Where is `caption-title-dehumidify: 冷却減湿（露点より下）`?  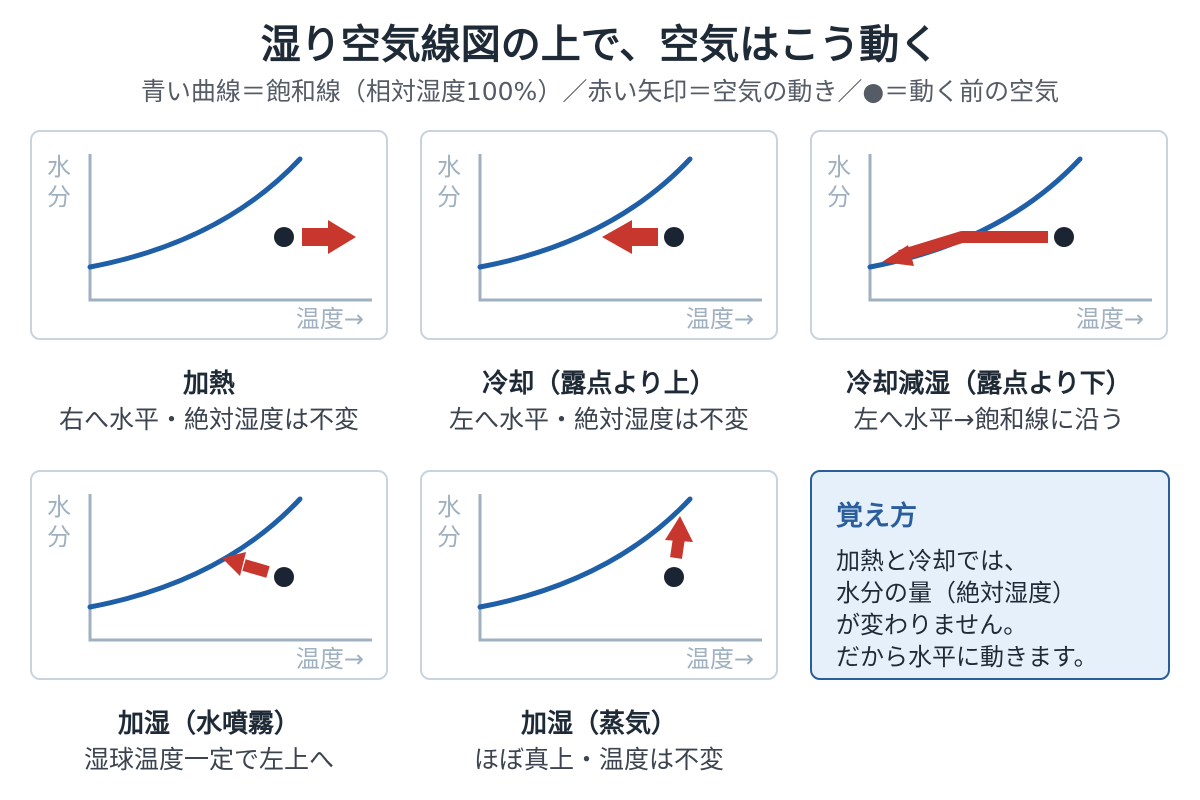
caption-title-dehumidify: 冷却減湿（露点より下） is located at coordinates (989, 384).